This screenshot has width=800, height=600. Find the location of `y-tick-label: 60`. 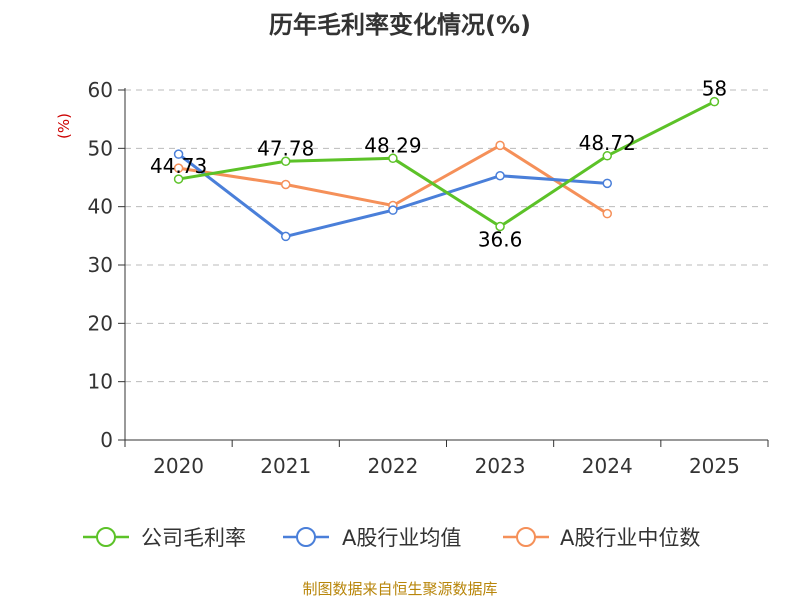

y-tick-label: 60 is located at coordinates (100, 90).